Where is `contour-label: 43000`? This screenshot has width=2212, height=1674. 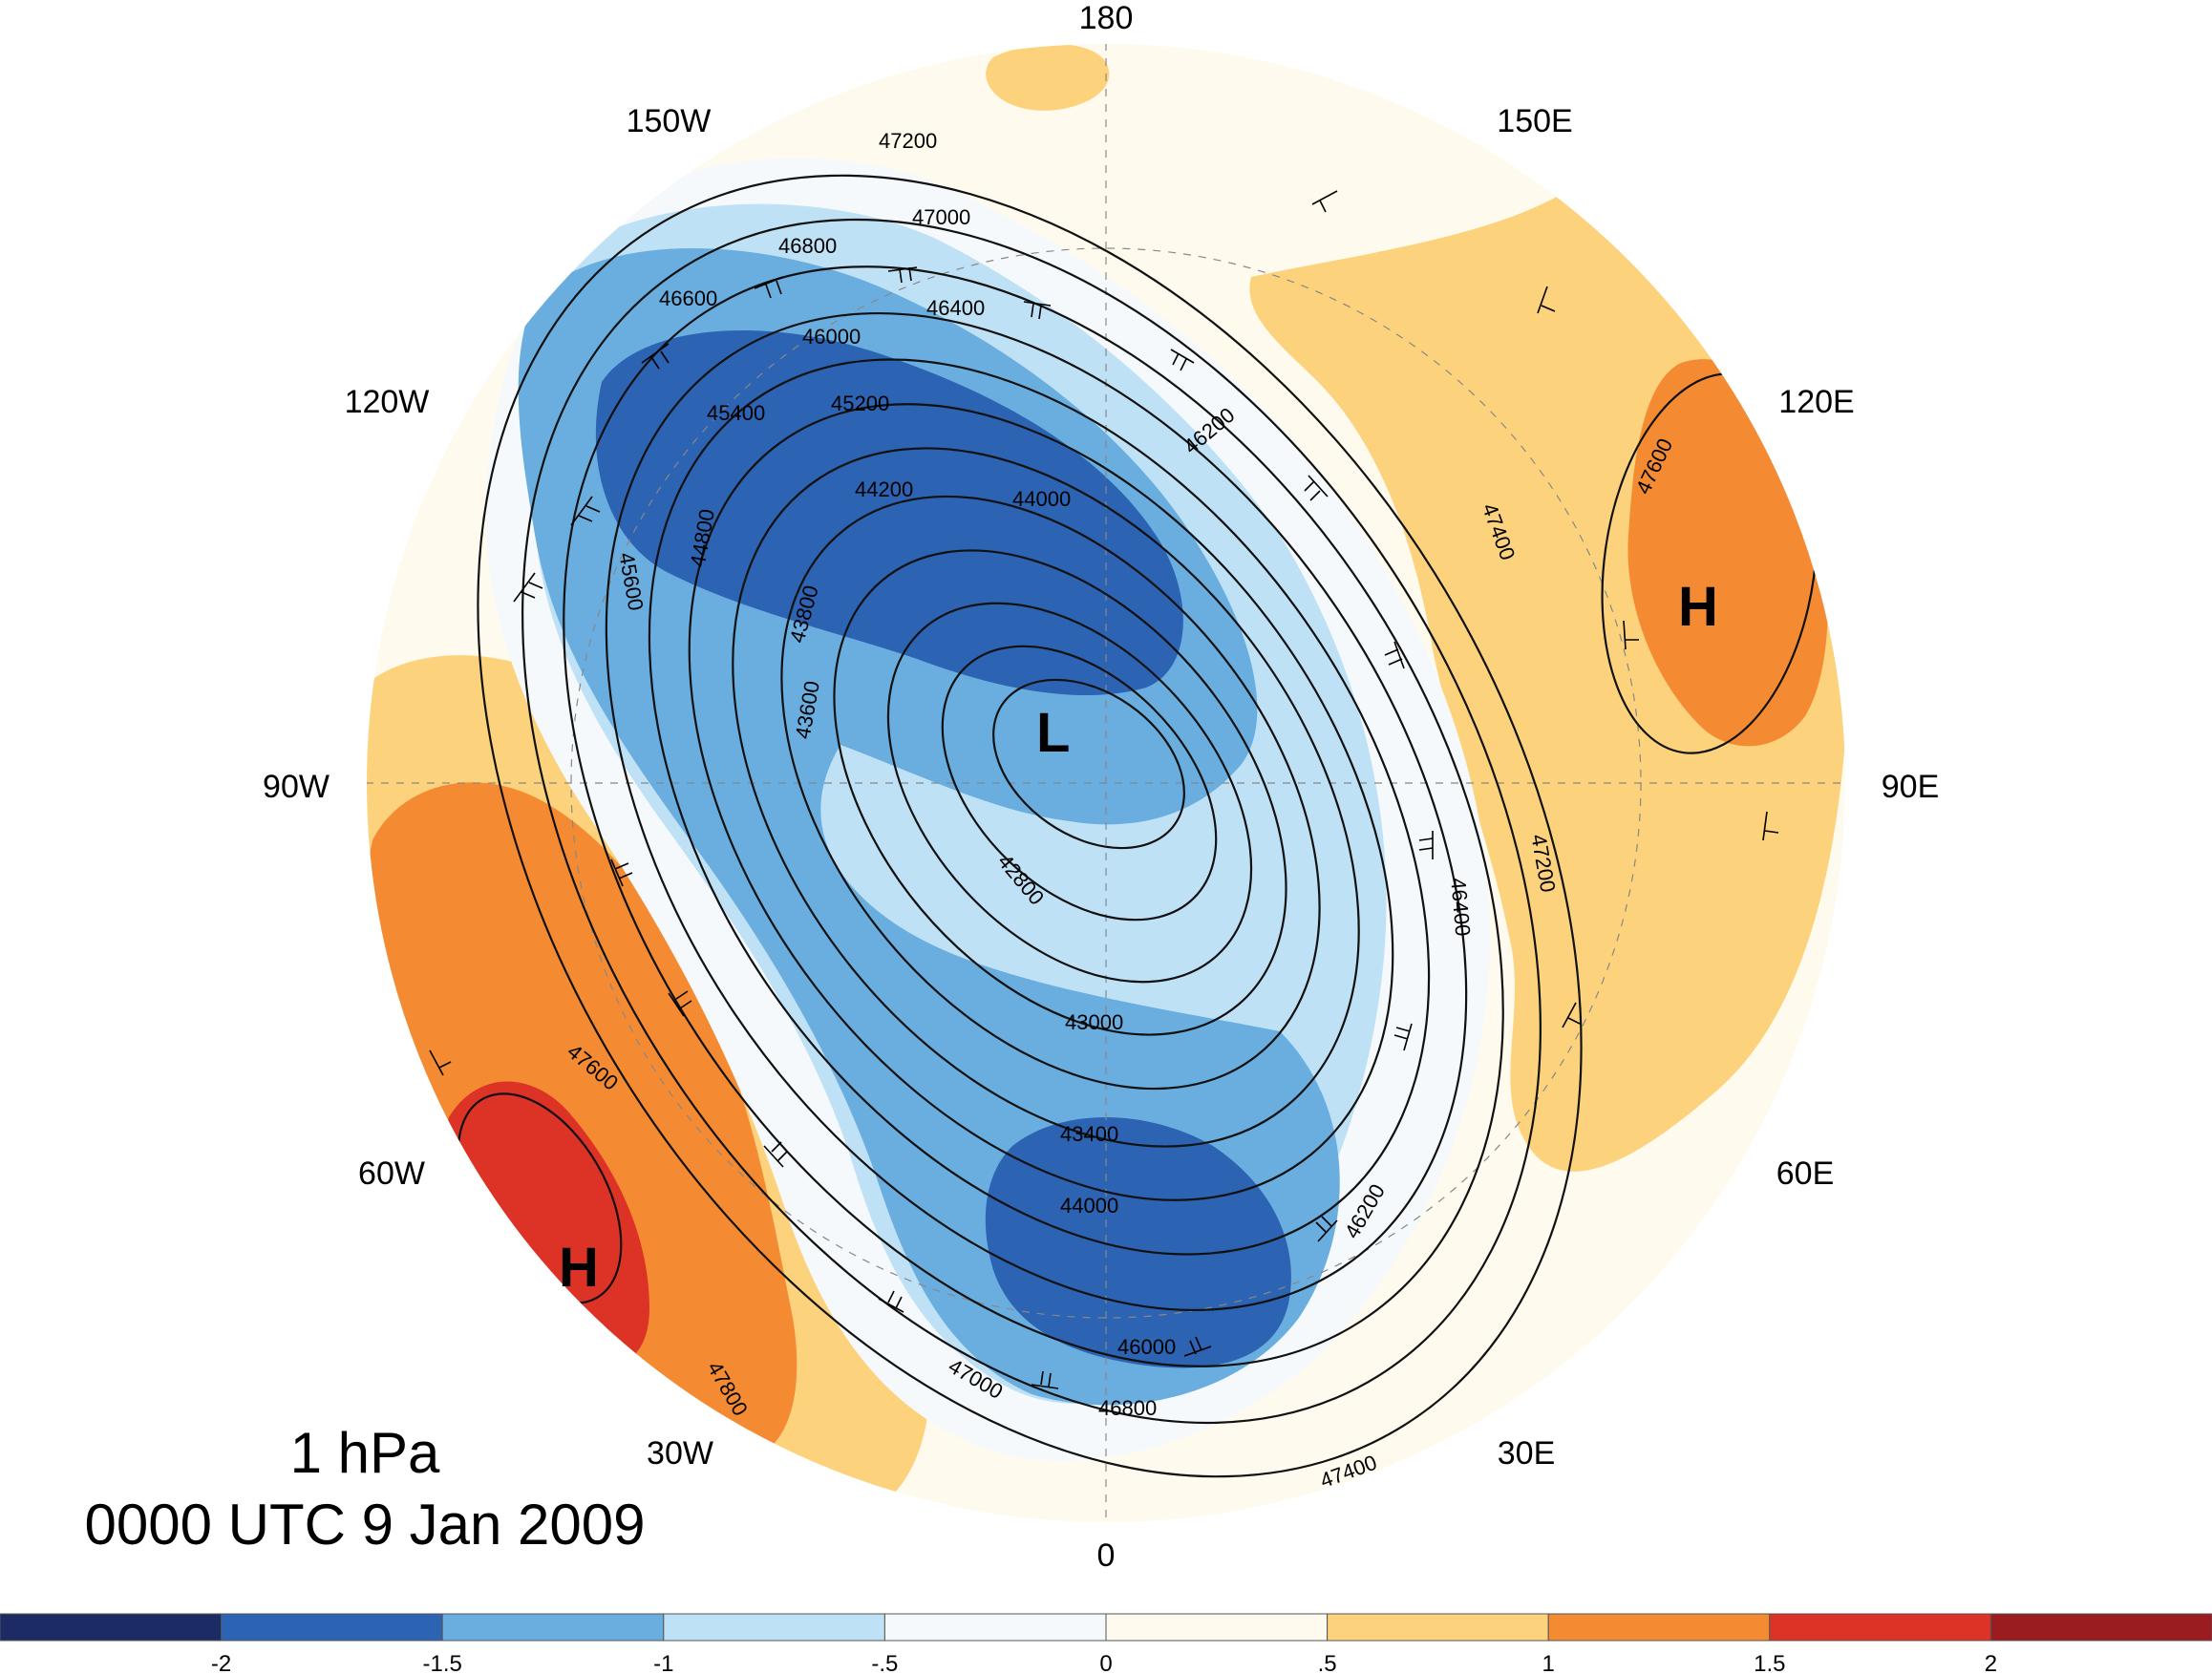 contour-label: 43000 is located at coordinates (1094, 1022).